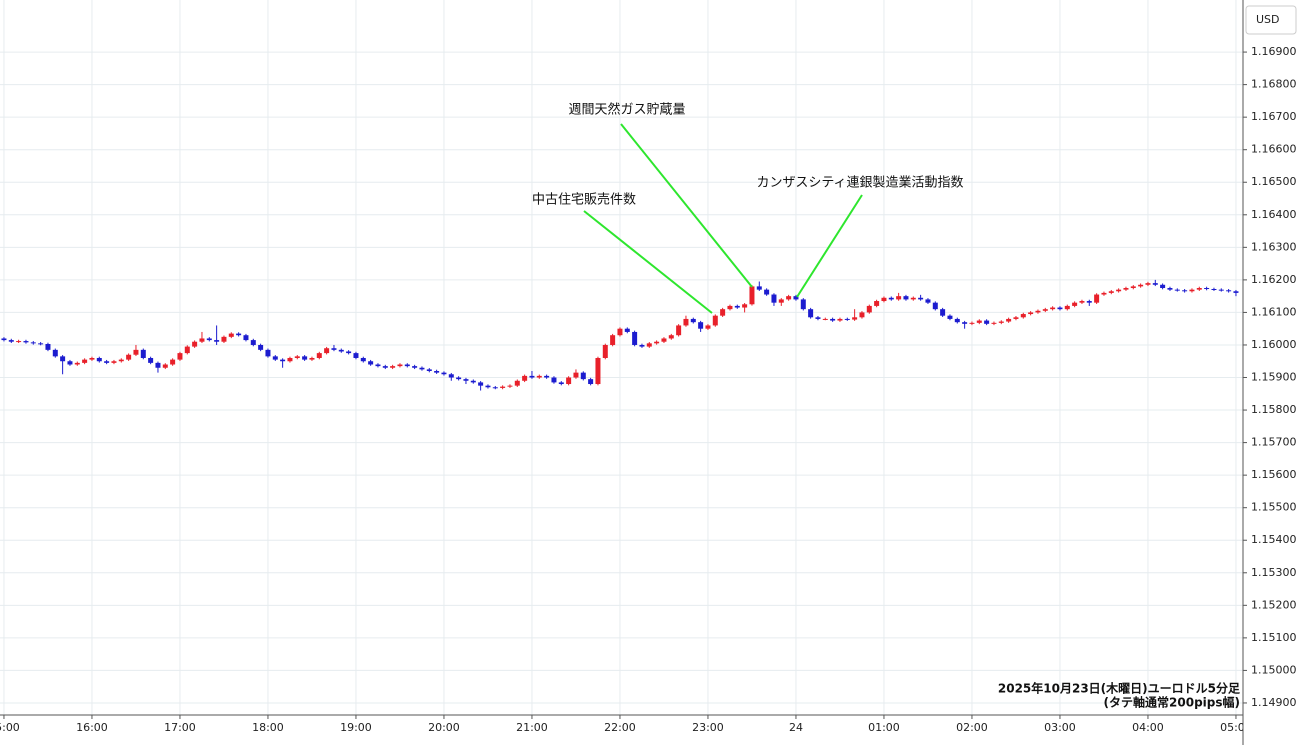  What do you see at coordinates (1274, 246) in the screenshot?
I see `y-tick-label: 1.16300` at bounding box center [1274, 246].